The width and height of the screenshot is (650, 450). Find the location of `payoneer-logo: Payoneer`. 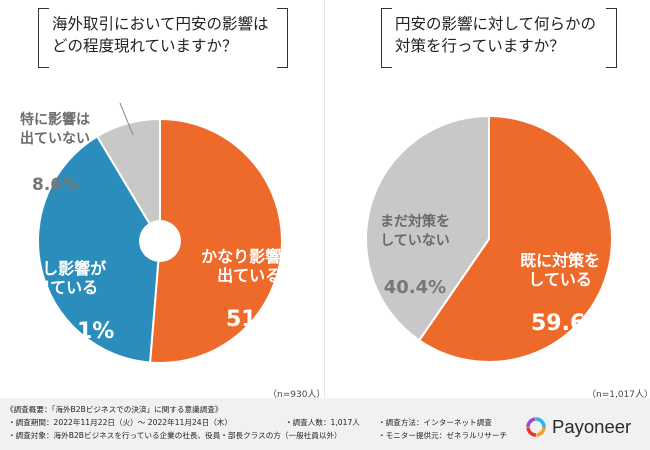

payoneer-logo: Payoneer is located at coordinates (578, 427).